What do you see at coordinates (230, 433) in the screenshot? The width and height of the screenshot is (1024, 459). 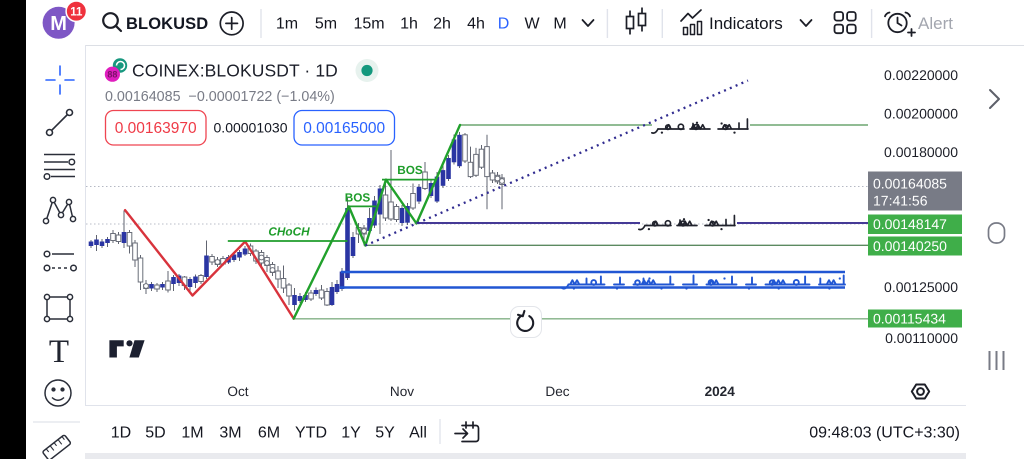 I see `svg-text: 3M` at bounding box center [230, 433].